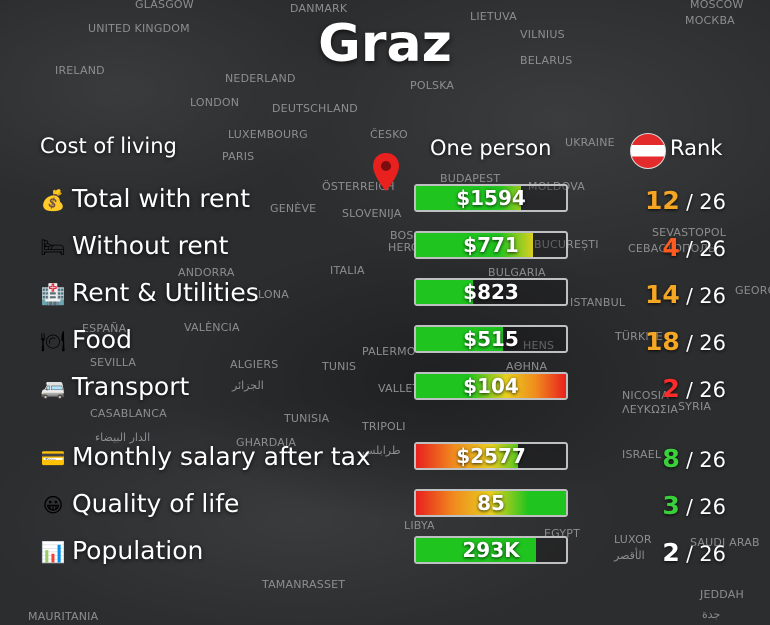 The width and height of the screenshot is (770, 625). What do you see at coordinates (212, 327) in the screenshot?
I see `map-label: VALÈNCIA` at bounding box center [212, 327].